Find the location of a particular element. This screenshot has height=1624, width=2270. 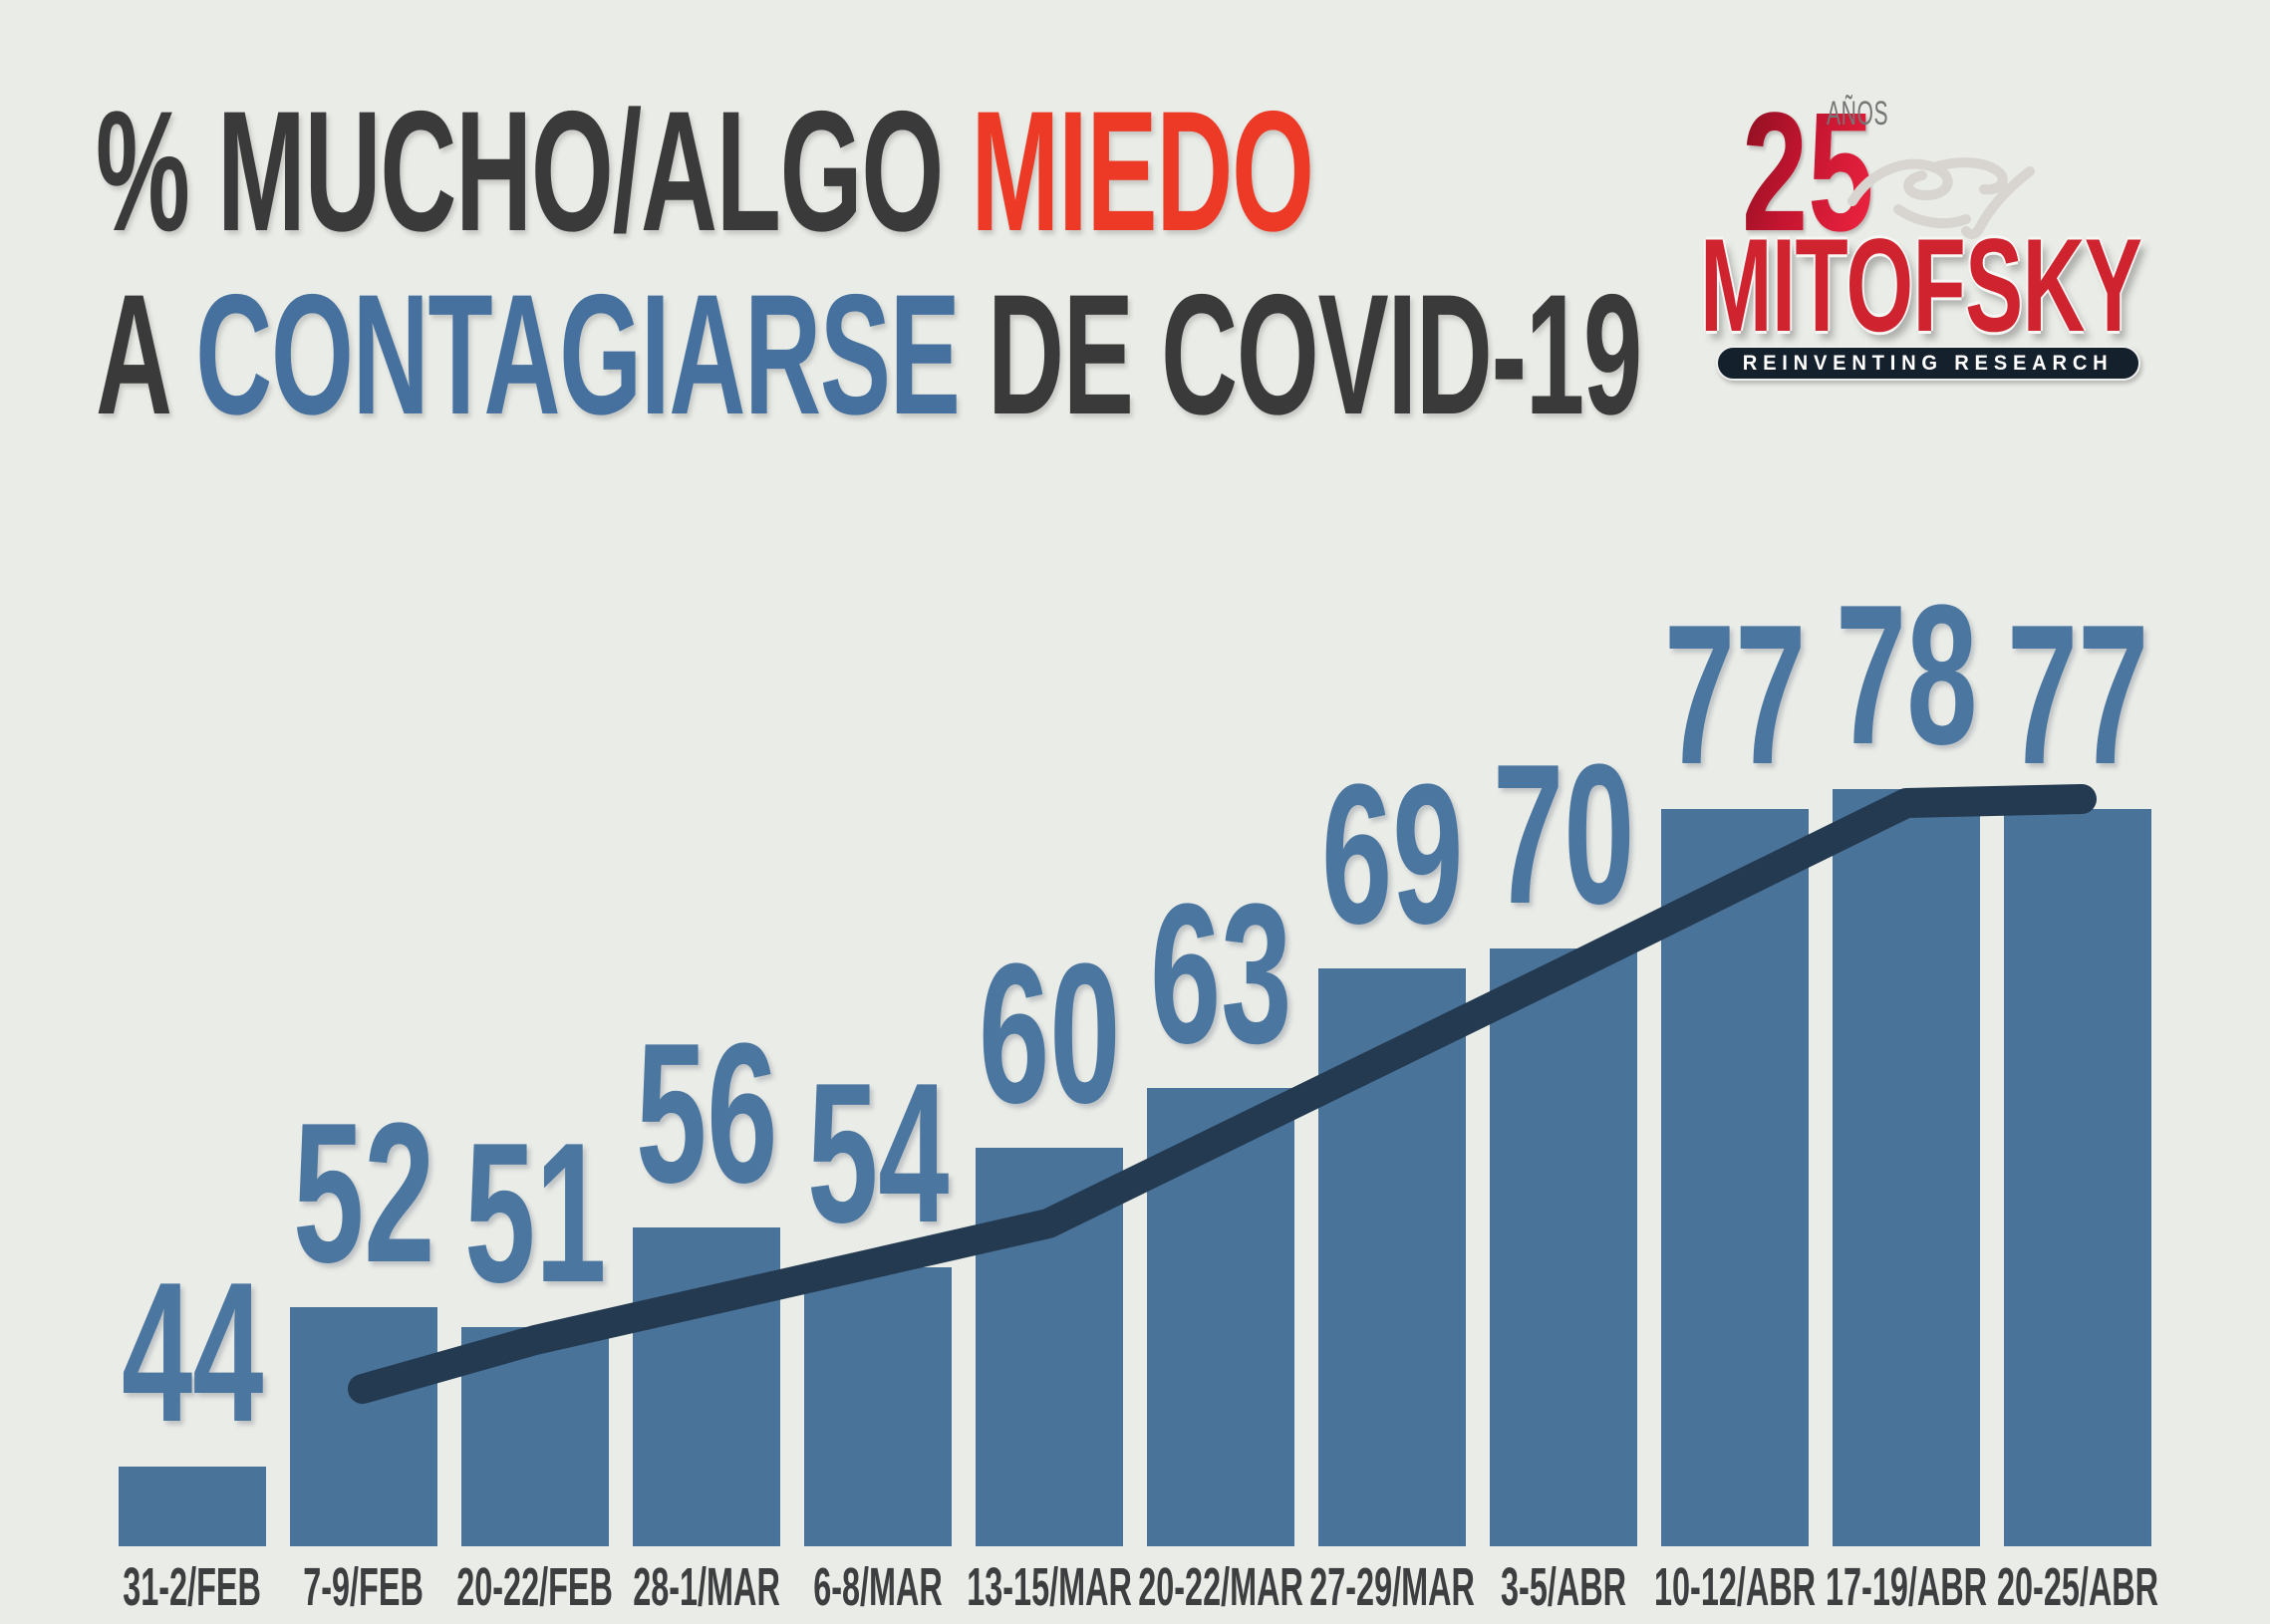

mitofsky-logo: 25 AÑOS MITOFSKY REINVENTING RESEARCH is located at coordinates (1923, 225).